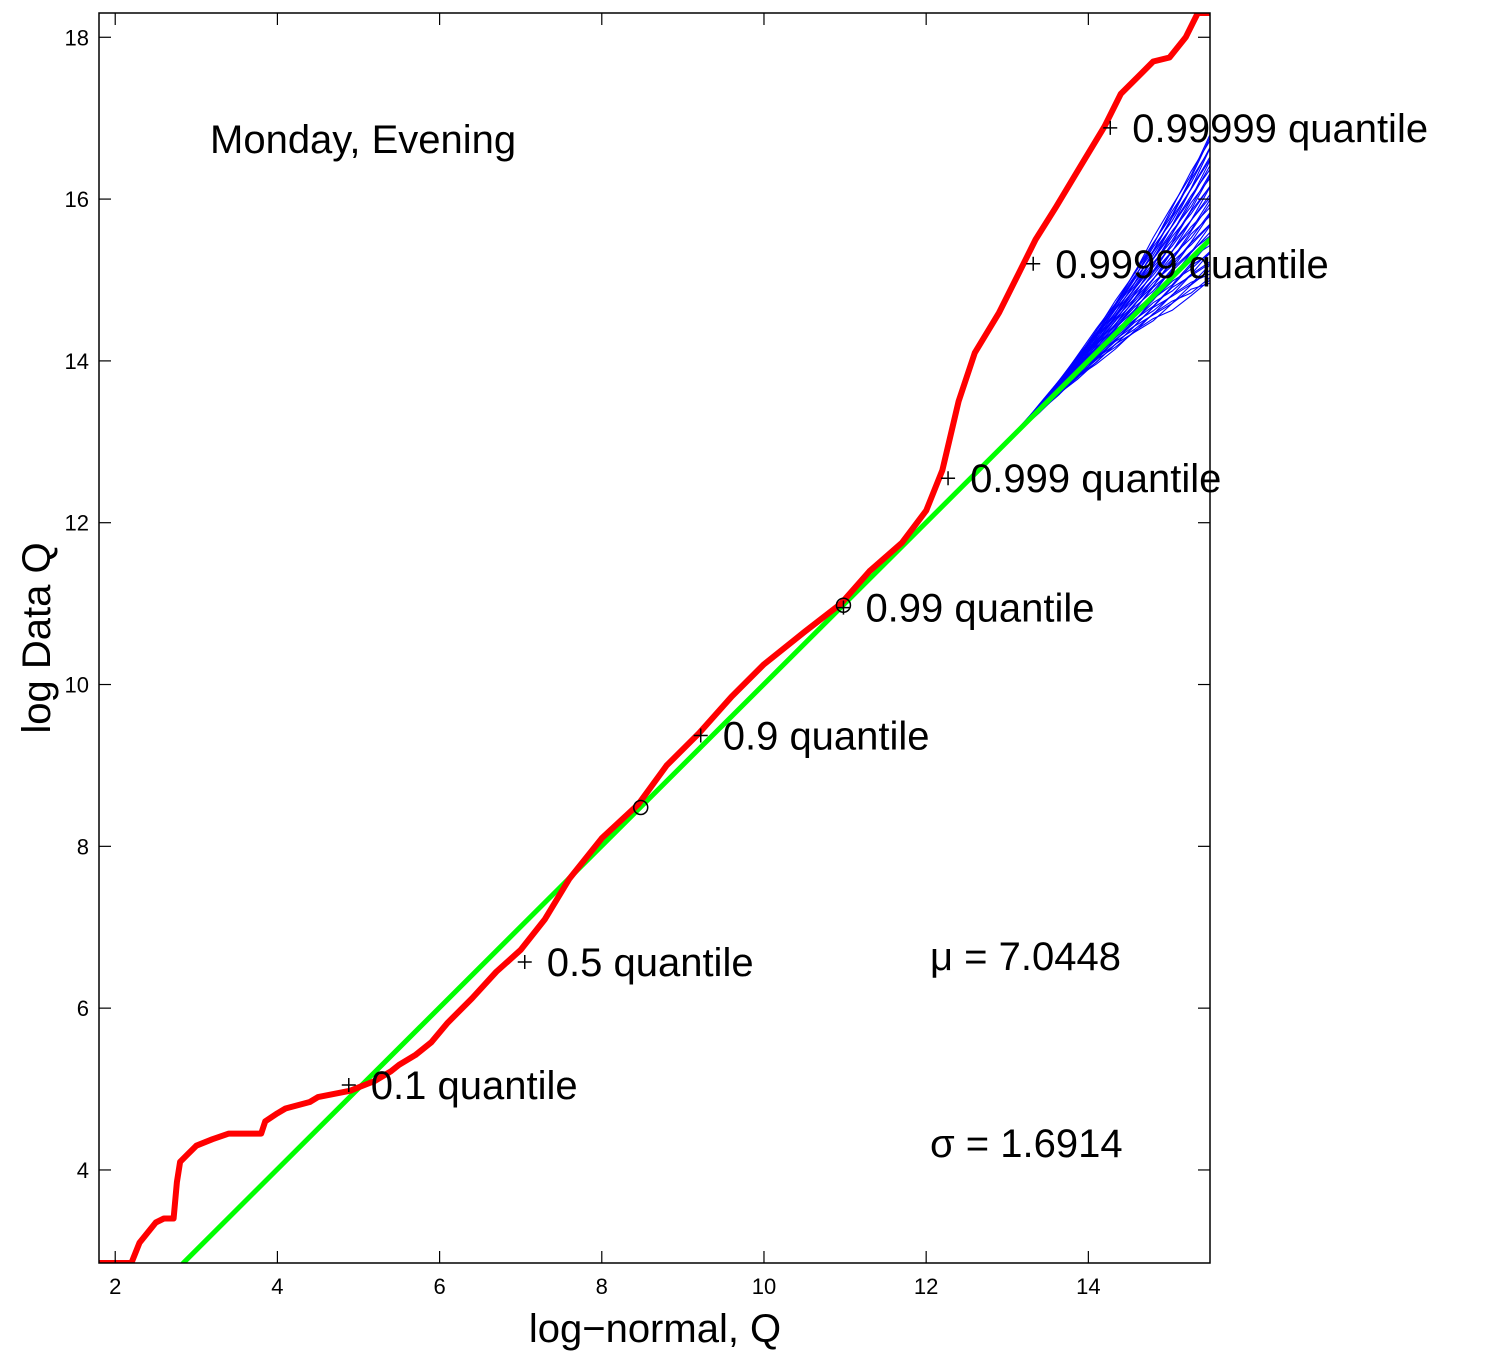 This screenshot has height=1354, width=1490. Describe the element at coordinates (77, 199) in the screenshot. I see `y-tick-label: 16` at that location.